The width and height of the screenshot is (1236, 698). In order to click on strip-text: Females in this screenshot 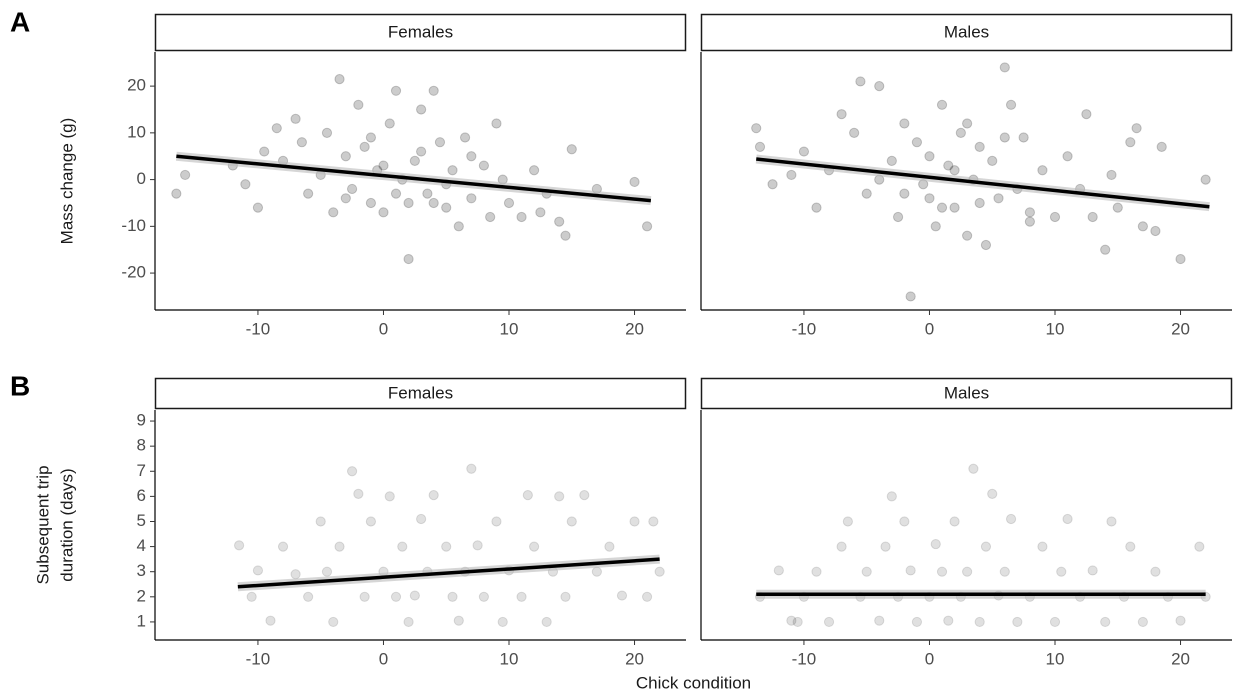, I will do `click(420, 31)`.